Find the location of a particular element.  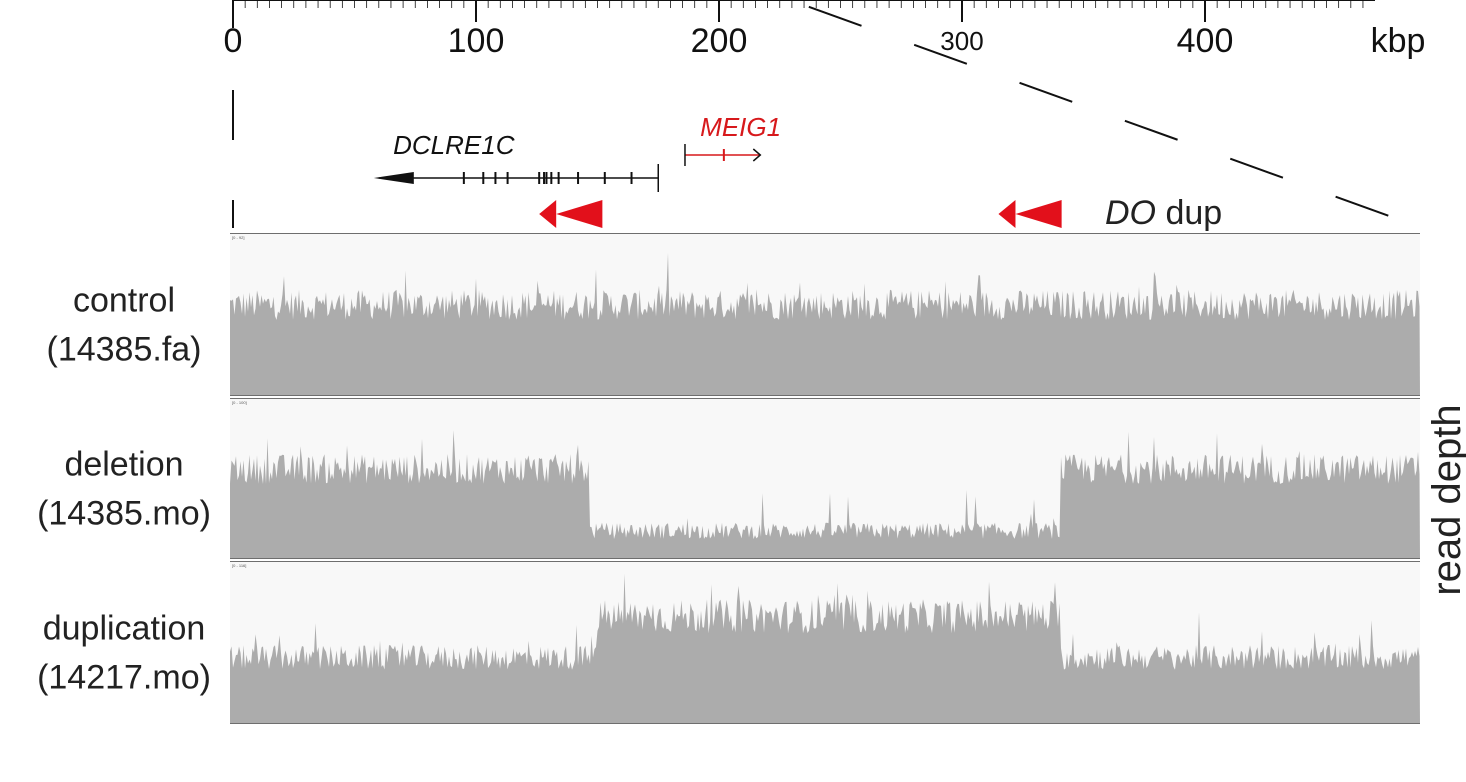

gene-label: DCLRE1C is located at coordinates (454, 145).